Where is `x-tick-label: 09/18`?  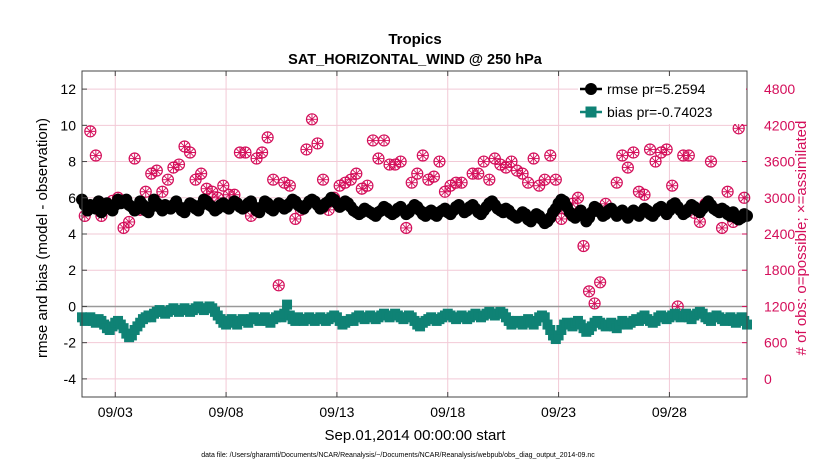
x-tick-label: 09/18 is located at coordinates (447, 412).